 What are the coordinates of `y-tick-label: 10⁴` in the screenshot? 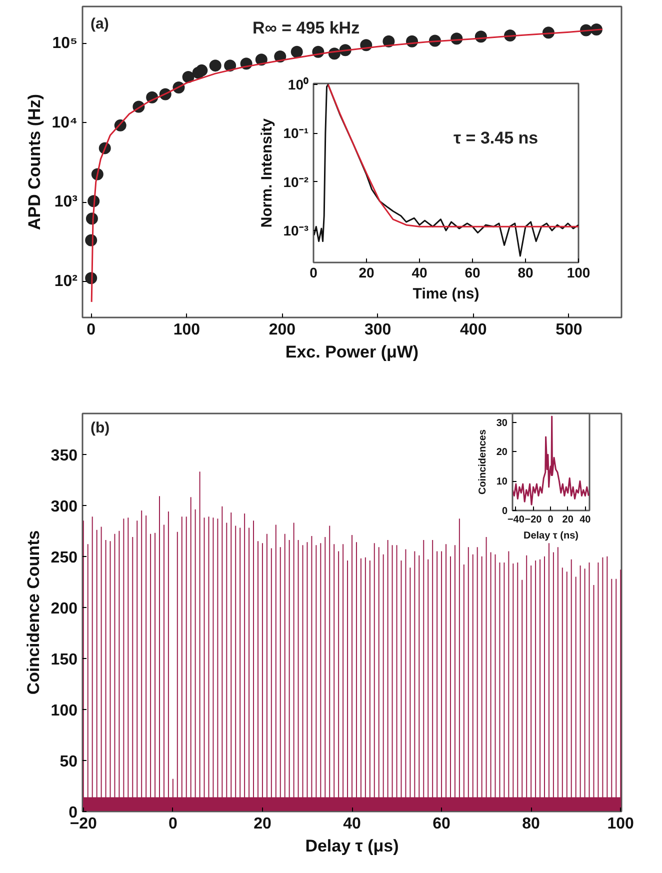 It's located at (65, 123).